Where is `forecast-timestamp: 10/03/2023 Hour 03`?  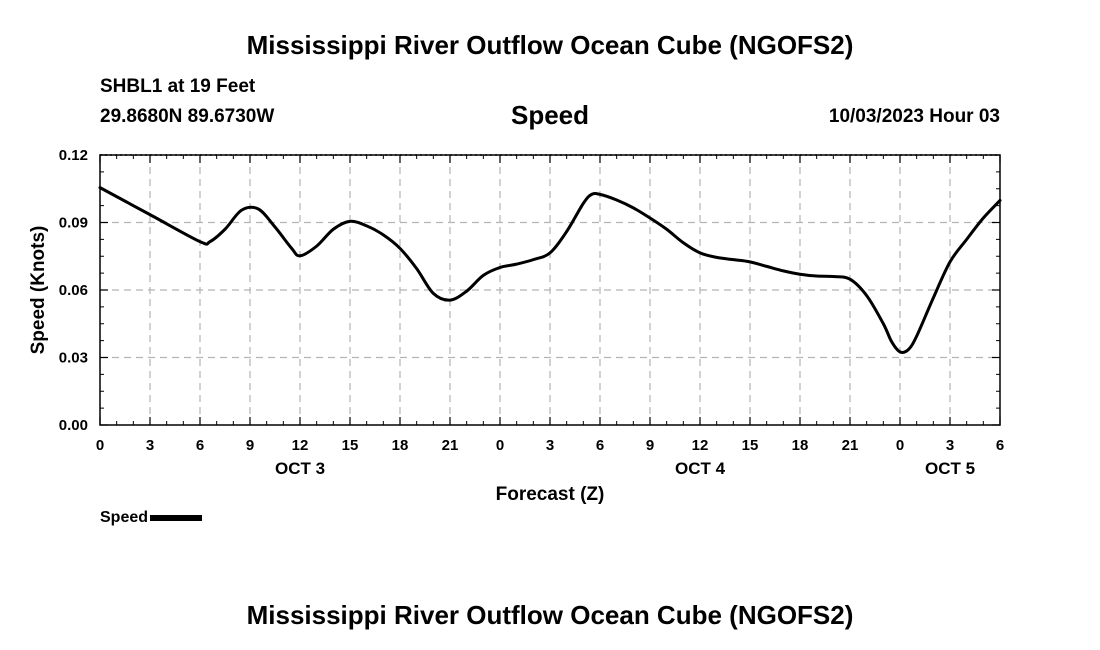
forecast-timestamp: 10/03/2023 Hour 03 is located at coordinates (914, 116).